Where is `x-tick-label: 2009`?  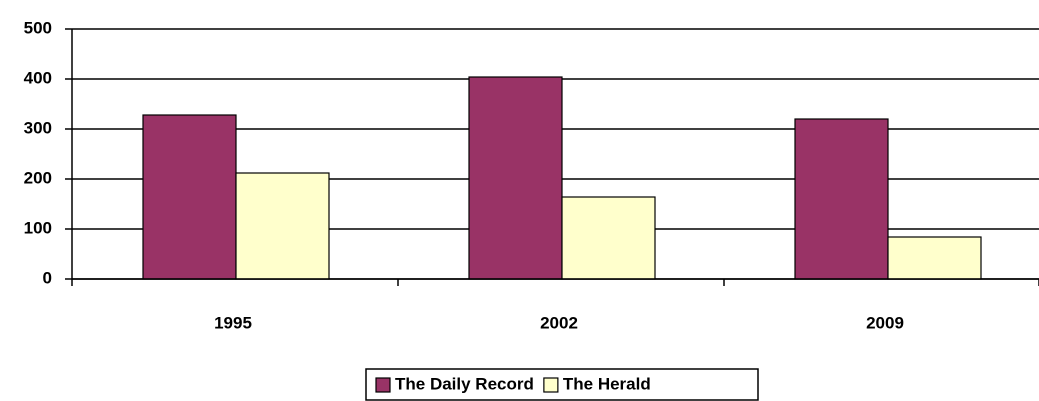
x-tick-label: 2009 is located at coordinates (885, 322).